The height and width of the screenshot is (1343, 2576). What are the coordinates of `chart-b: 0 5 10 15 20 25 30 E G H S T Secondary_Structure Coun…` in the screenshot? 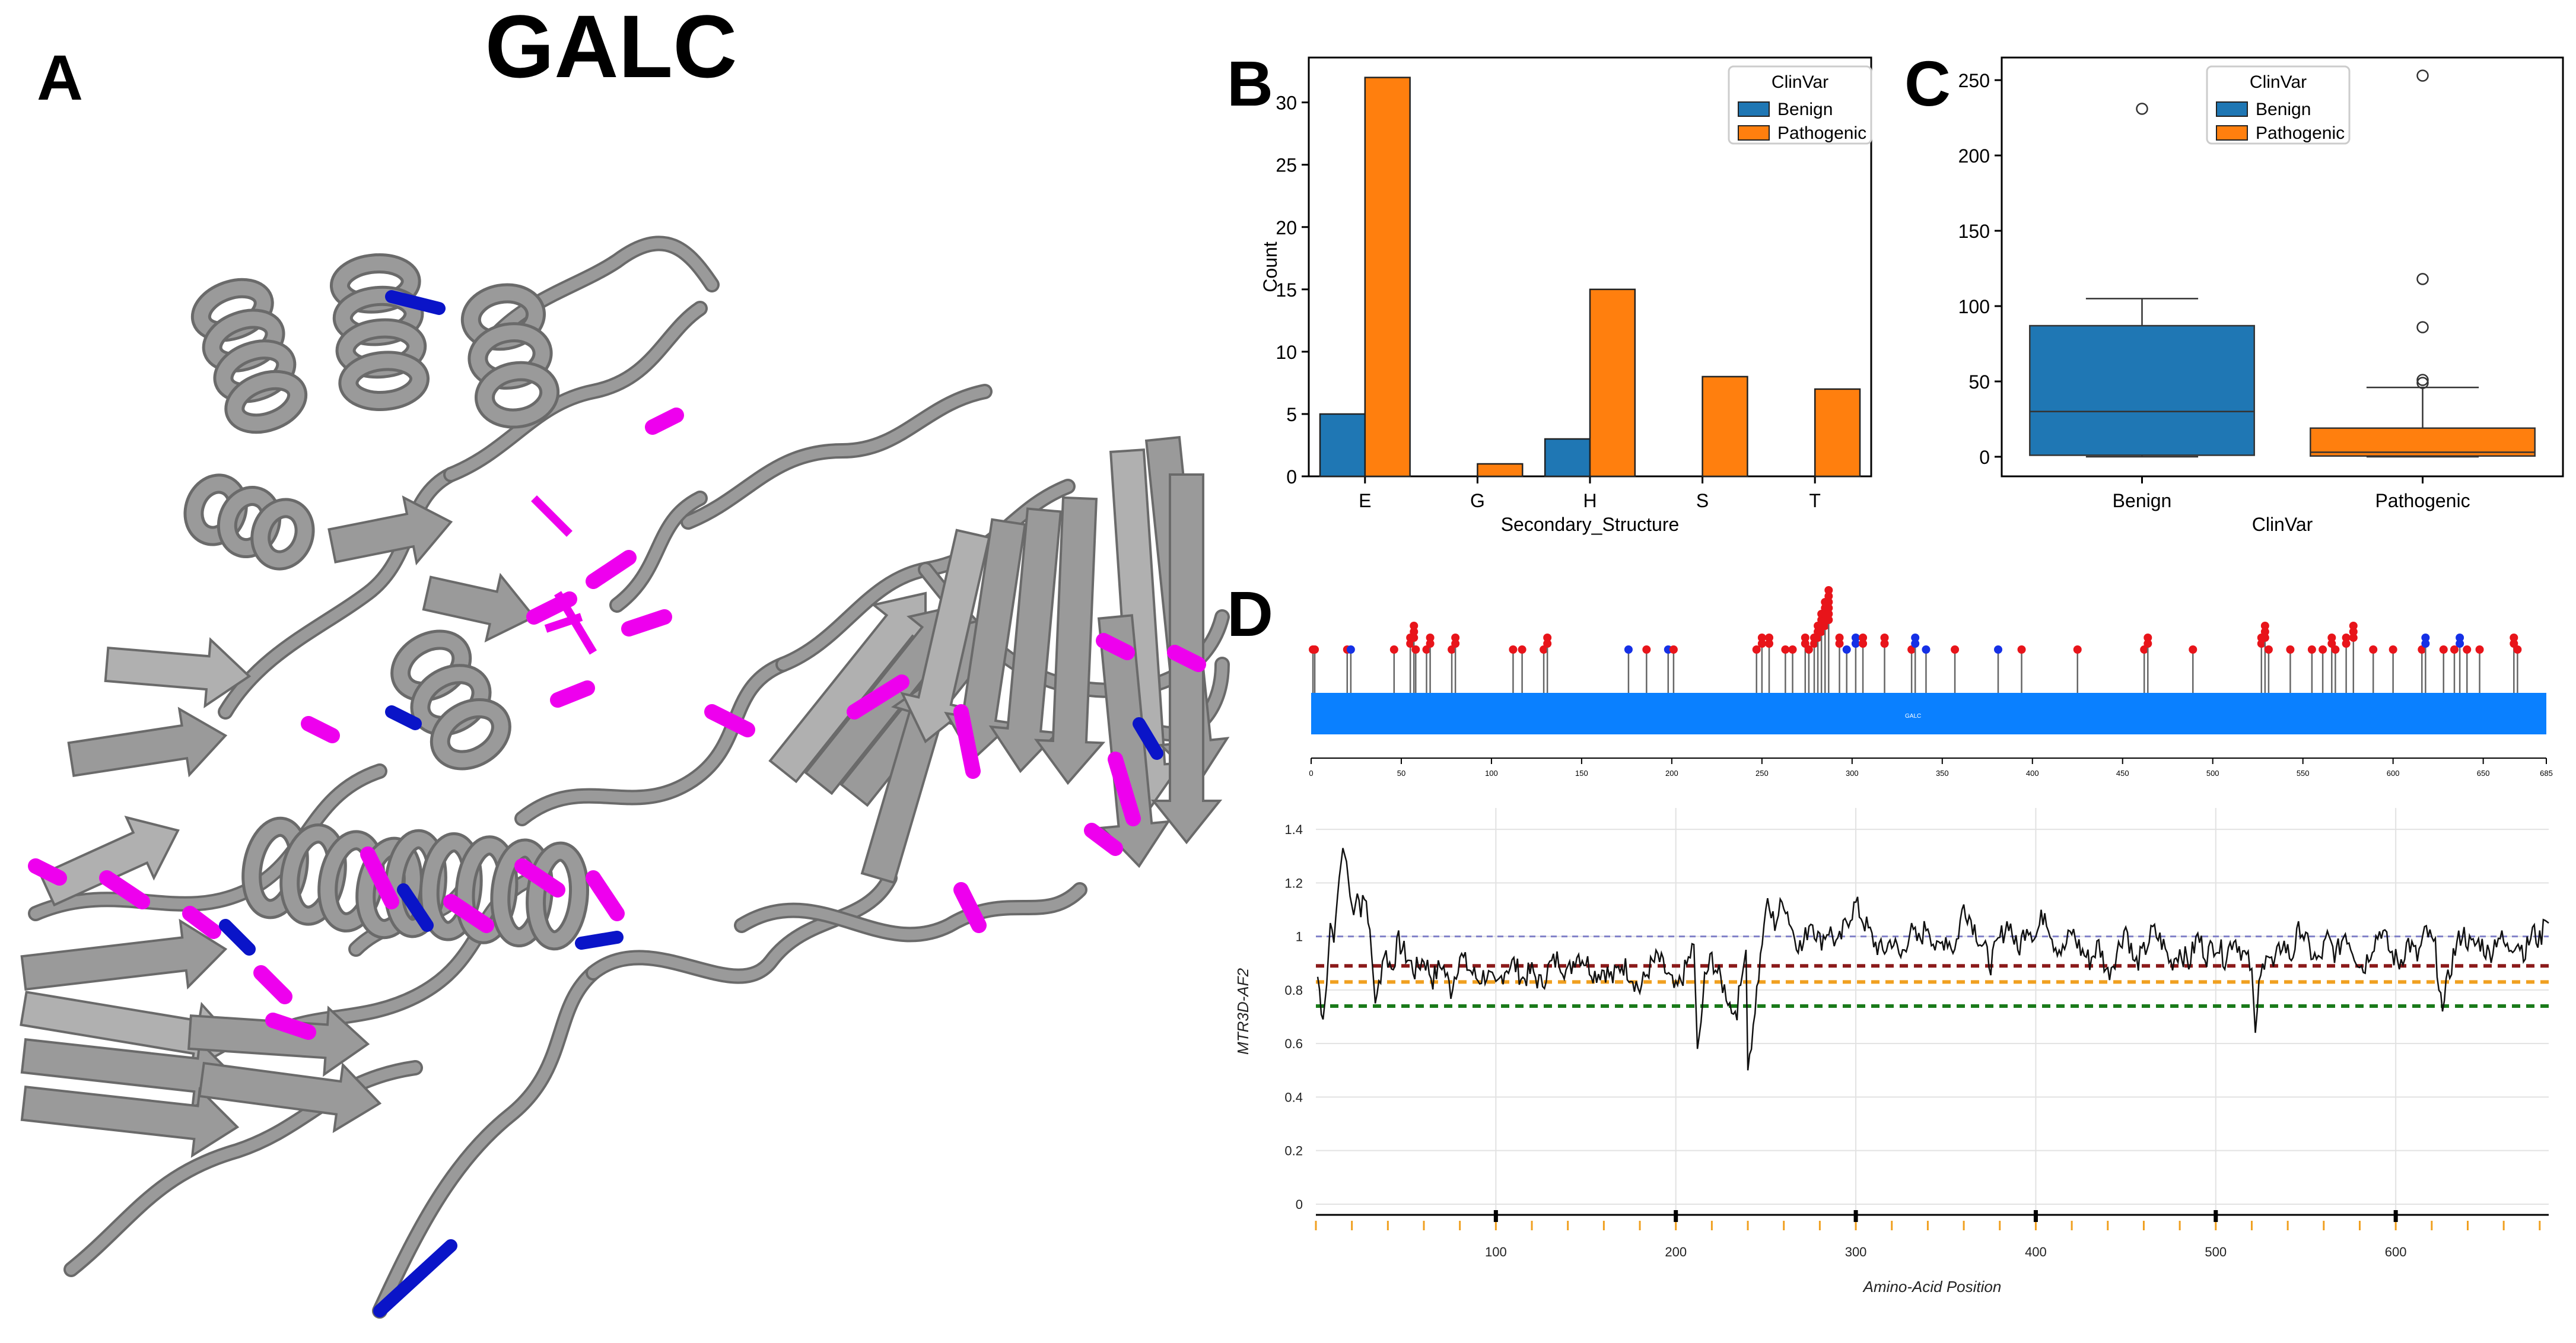 It's located at (1566, 295).